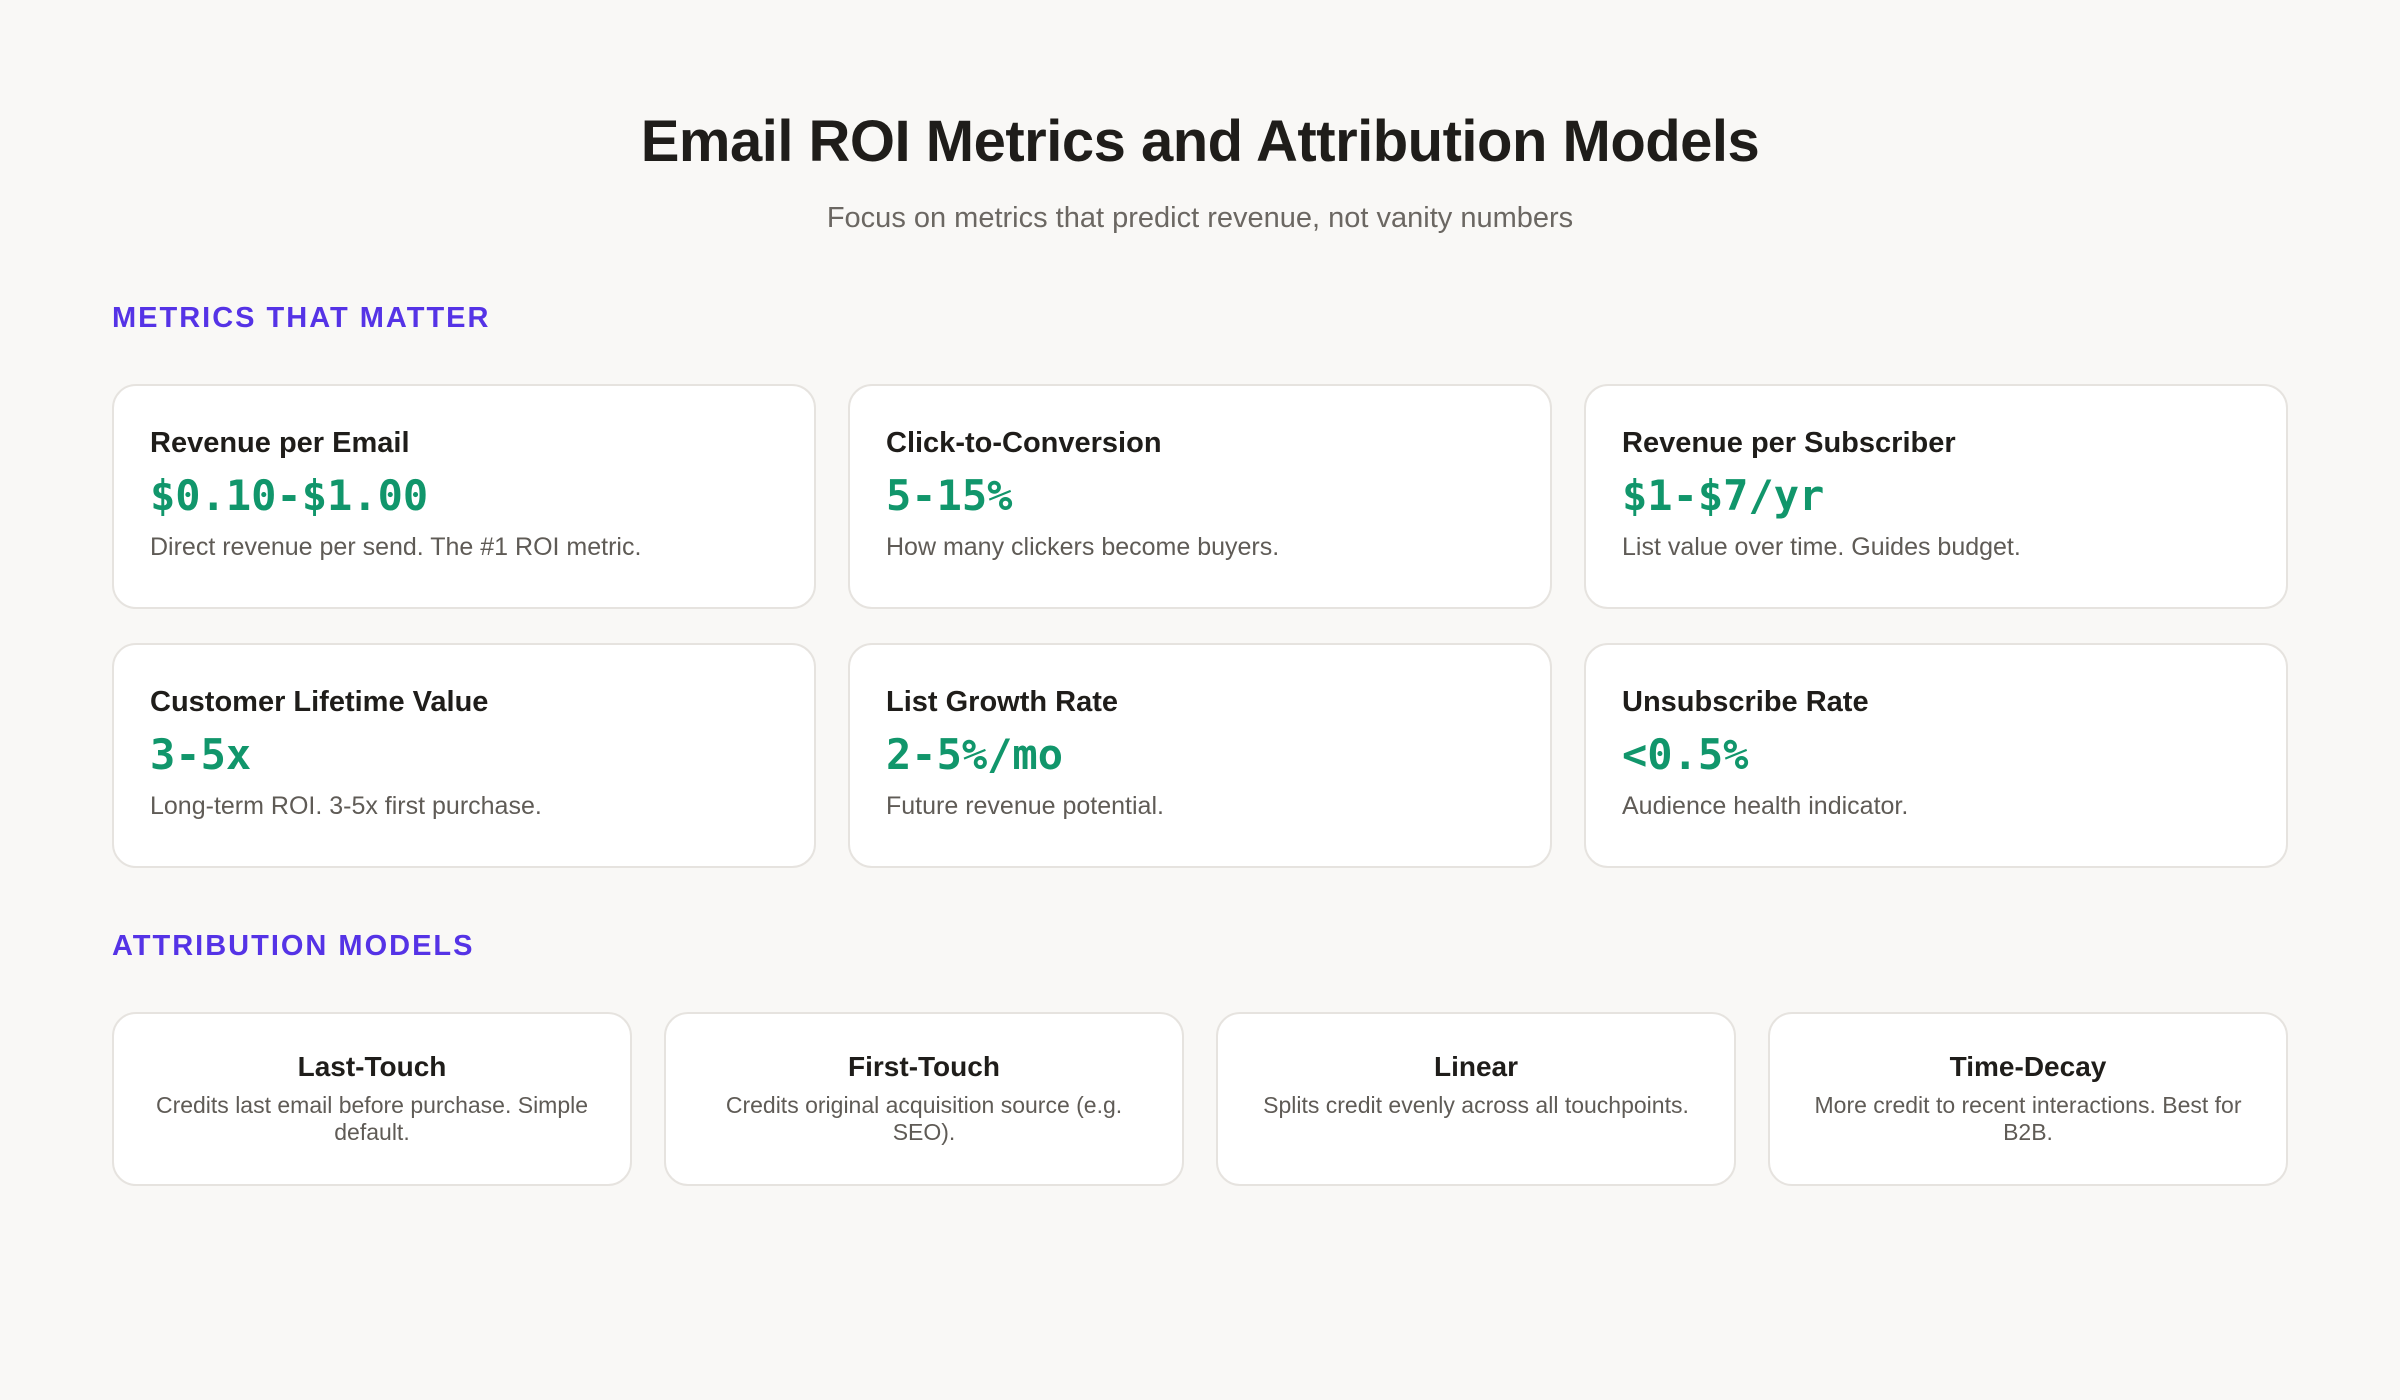 This screenshot has height=1400, width=2400. What do you see at coordinates (949, 495) in the screenshot?
I see `metric-value: 5-15%` at bounding box center [949, 495].